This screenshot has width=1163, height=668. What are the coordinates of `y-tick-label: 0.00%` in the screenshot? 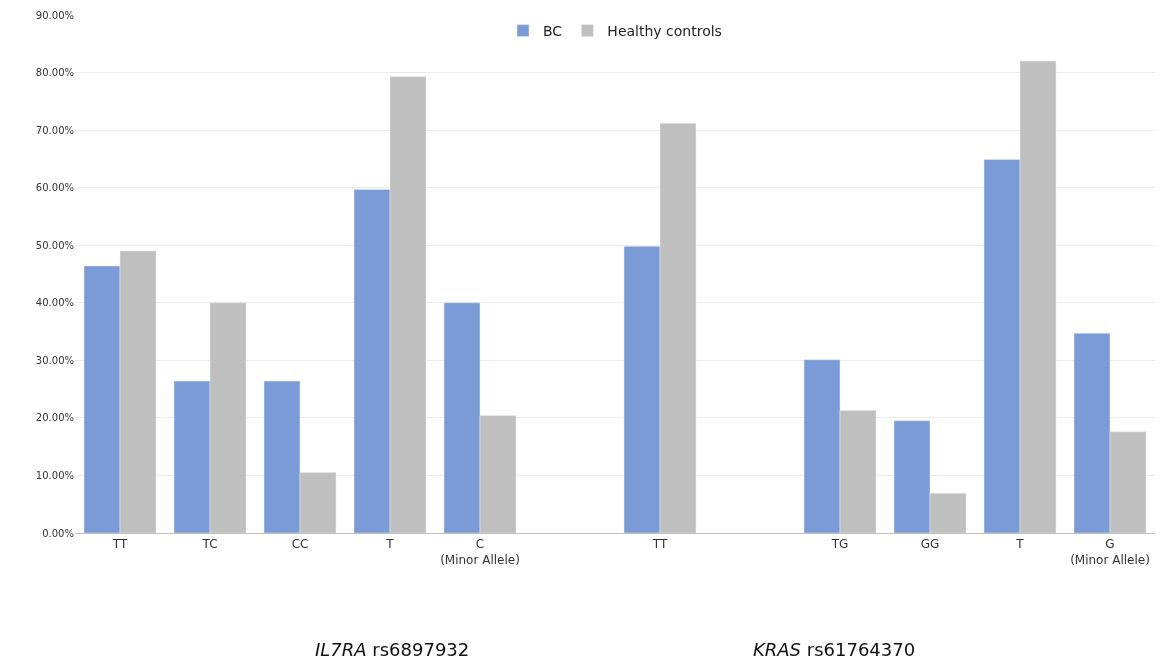 It's located at (58, 533).